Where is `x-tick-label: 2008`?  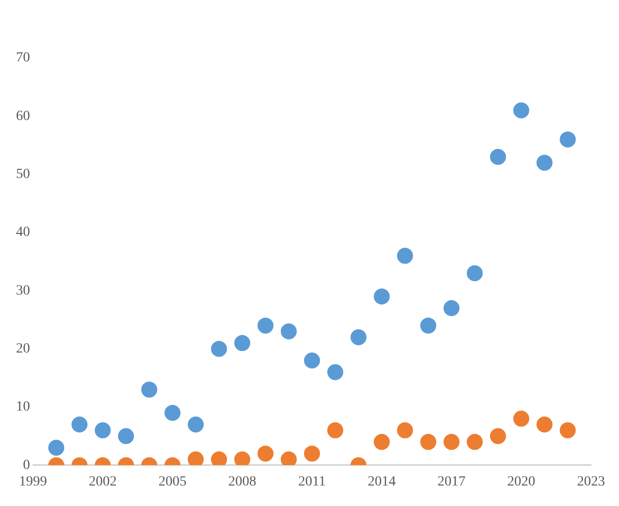
x-tick-label: 2008 is located at coordinates (242, 482).